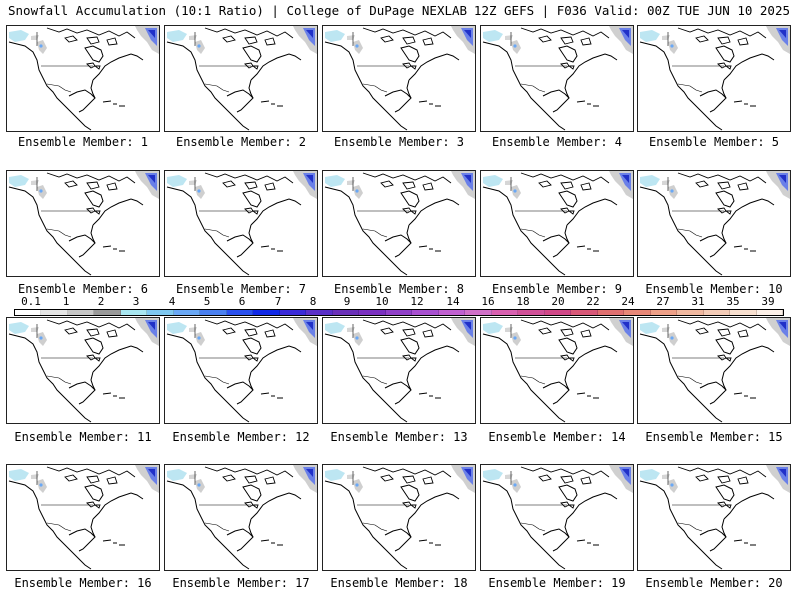  What do you see at coordinates (768, 301) in the screenshot?
I see `colorbar-tick-label: 39` at bounding box center [768, 301].